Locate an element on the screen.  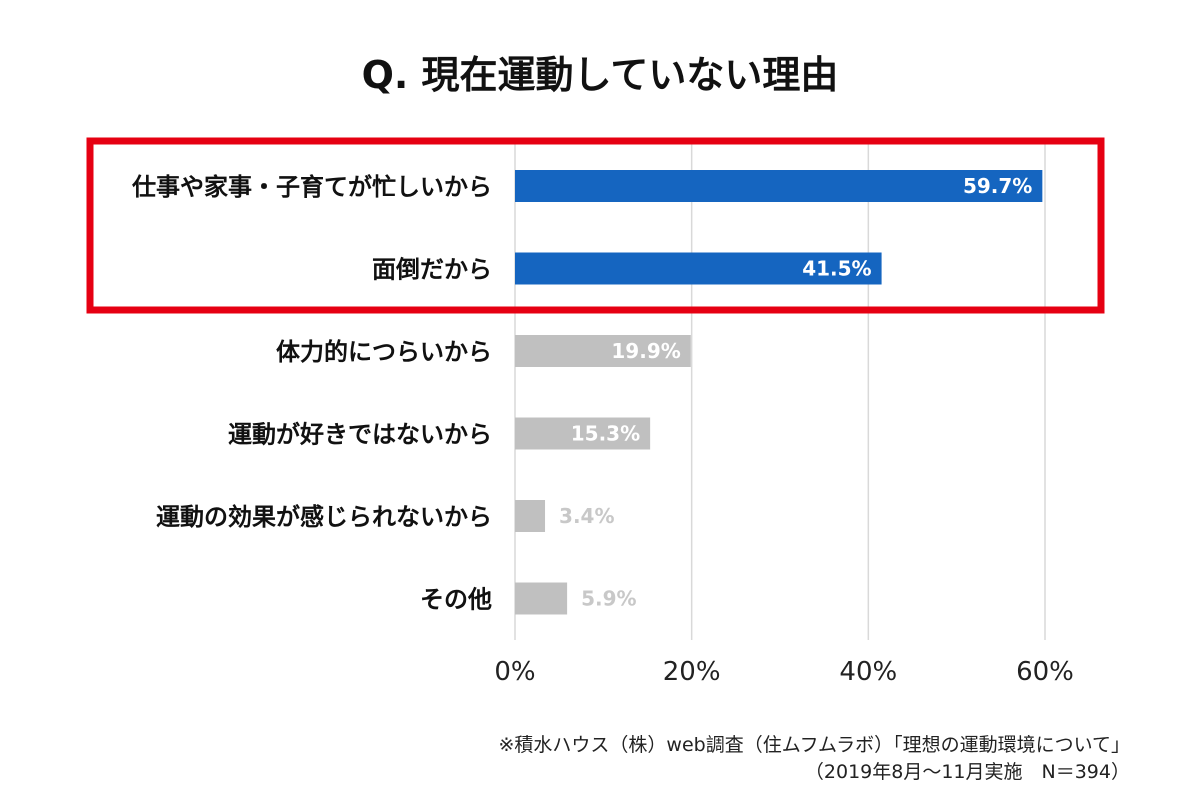
data-label: 41.5% is located at coordinates (836, 269).